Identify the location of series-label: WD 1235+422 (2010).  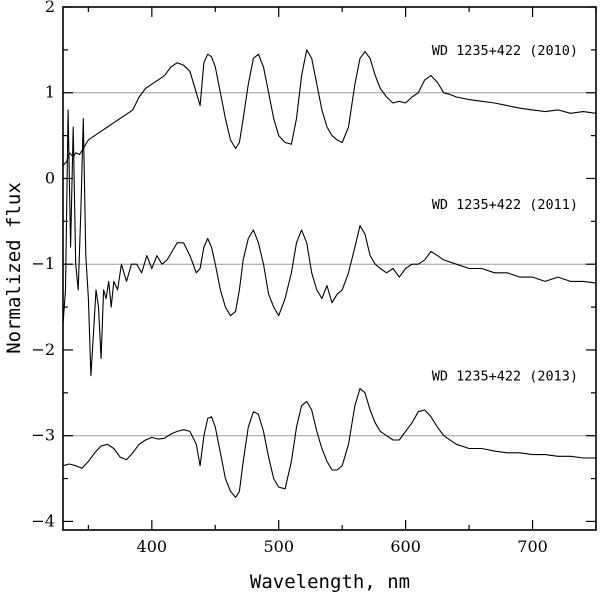
(505, 51).